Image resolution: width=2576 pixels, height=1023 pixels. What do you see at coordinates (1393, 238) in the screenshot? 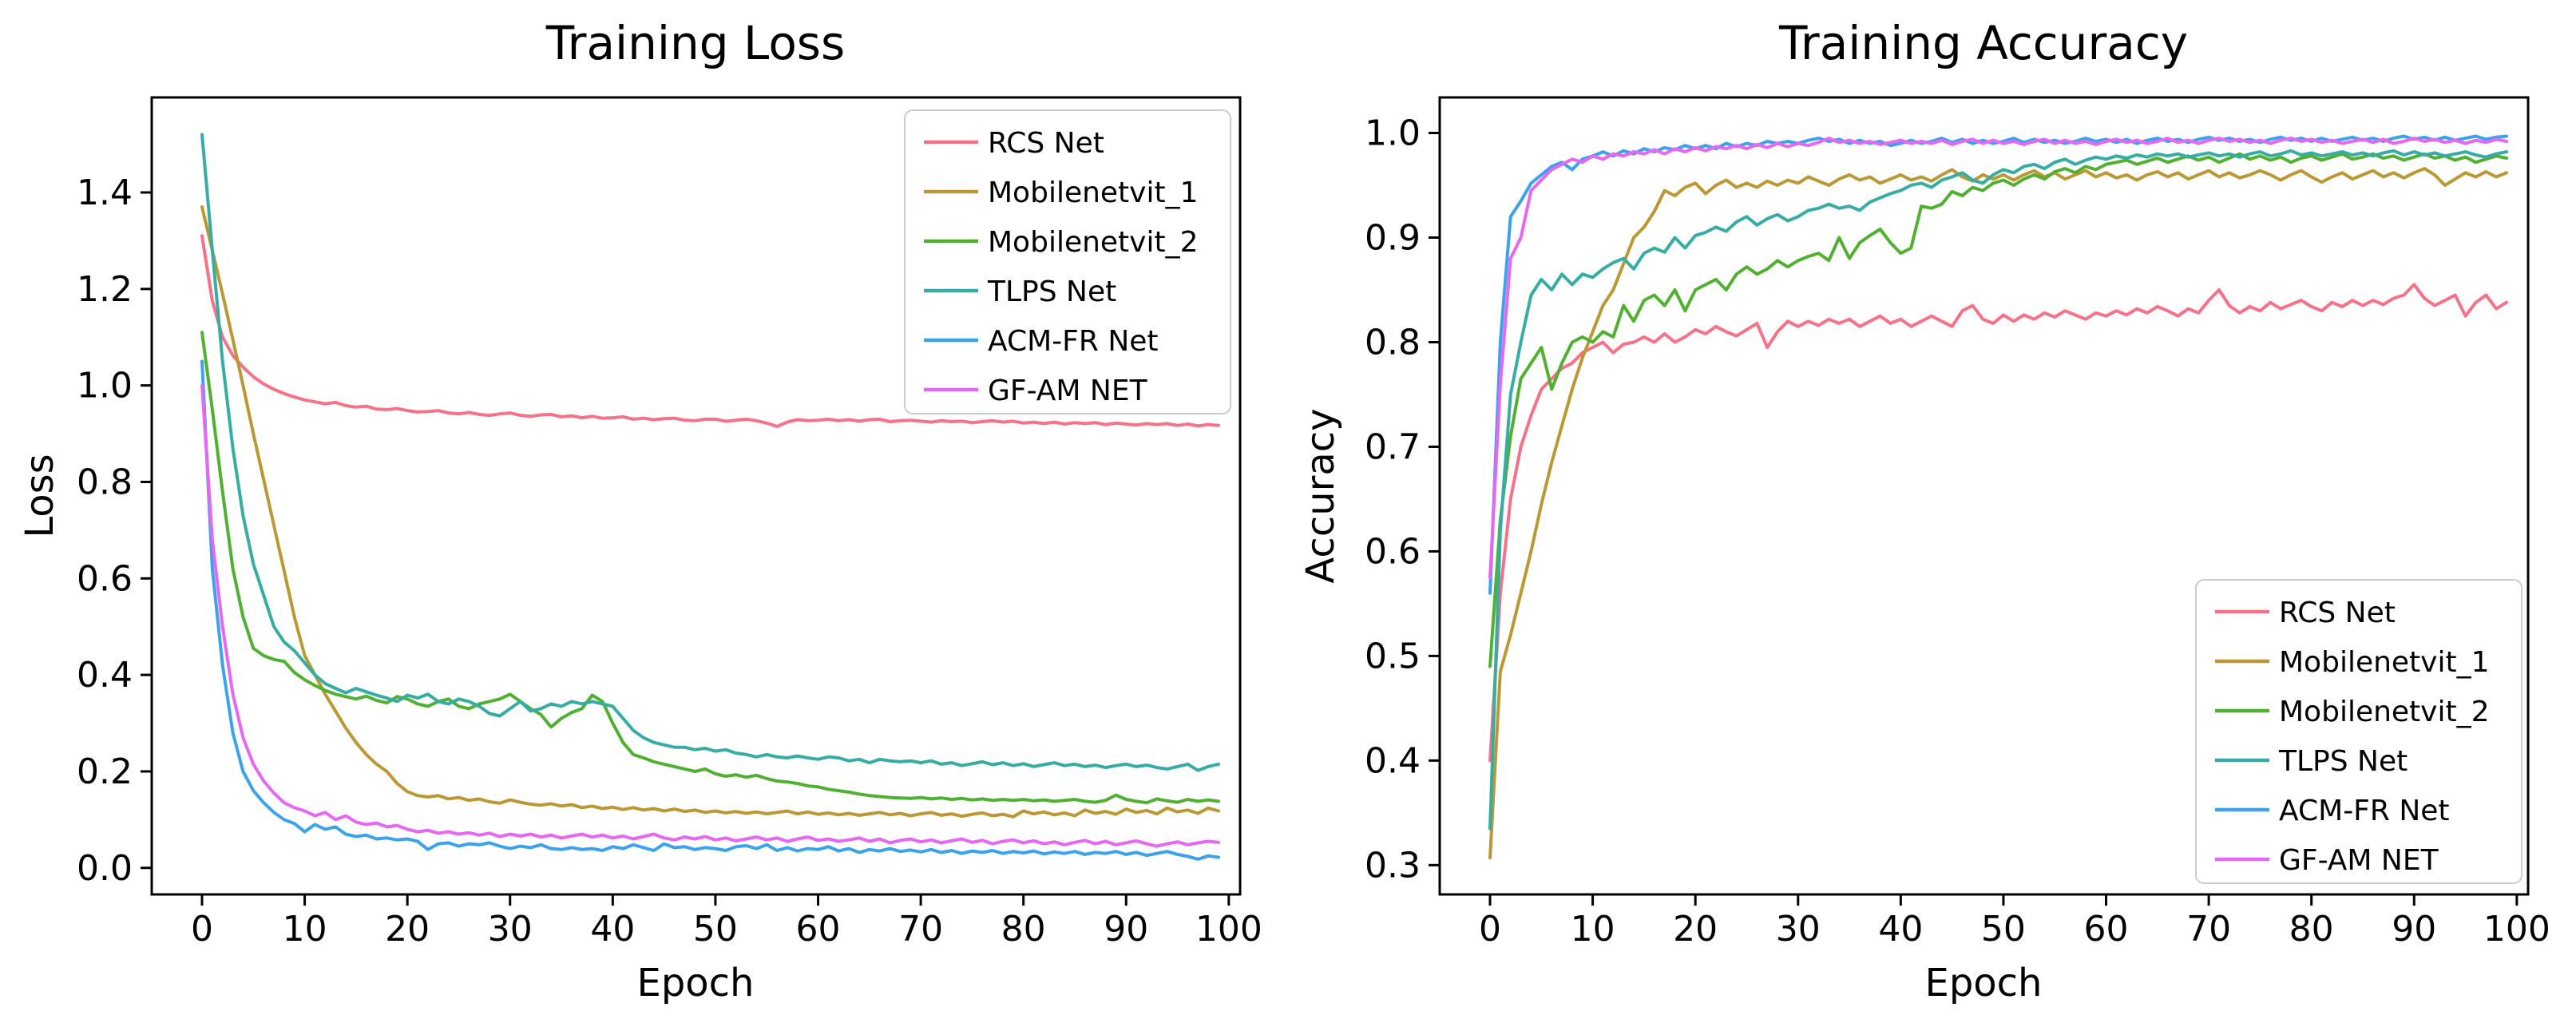
I see `y-tick-label: 0.9` at bounding box center [1393, 238].